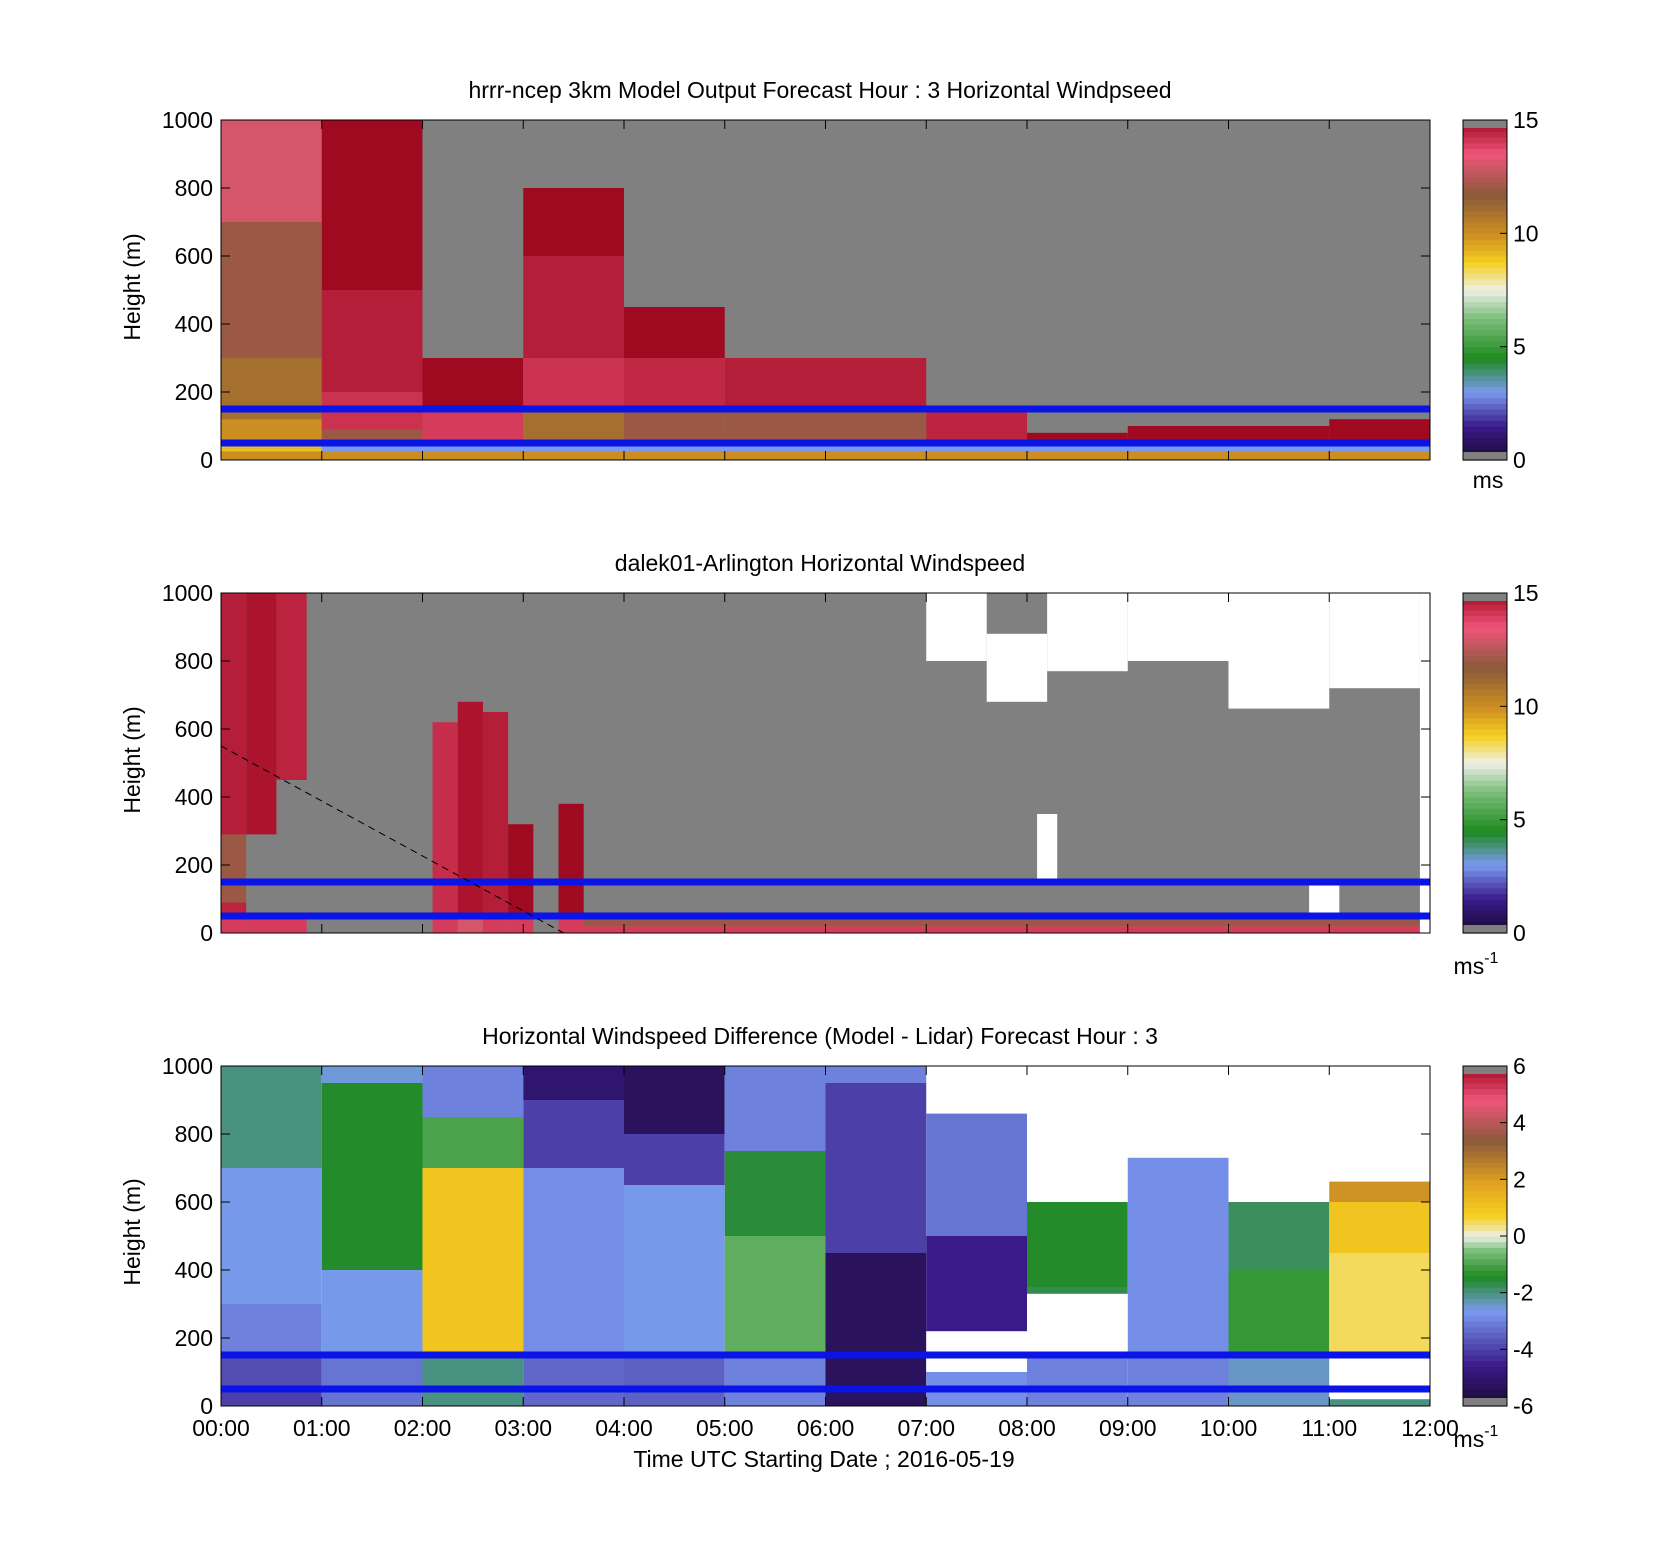 The width and height of the screenshot is (1680, 1561). I want to click on x-tick-label: 12:00, so click(1430, 1428).